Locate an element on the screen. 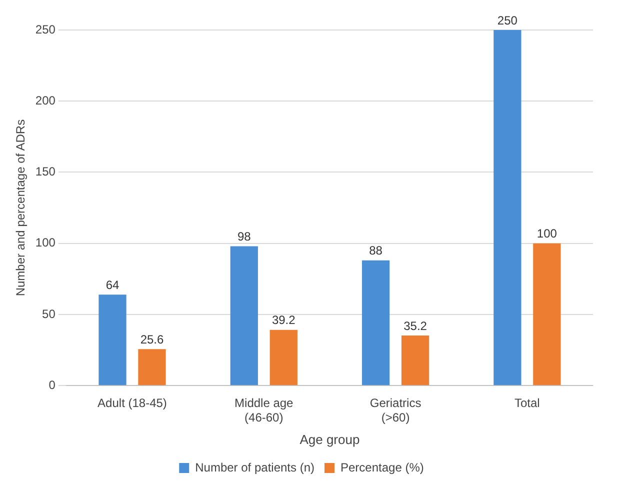  data-label: 98 is located at coordinates (244, 237).